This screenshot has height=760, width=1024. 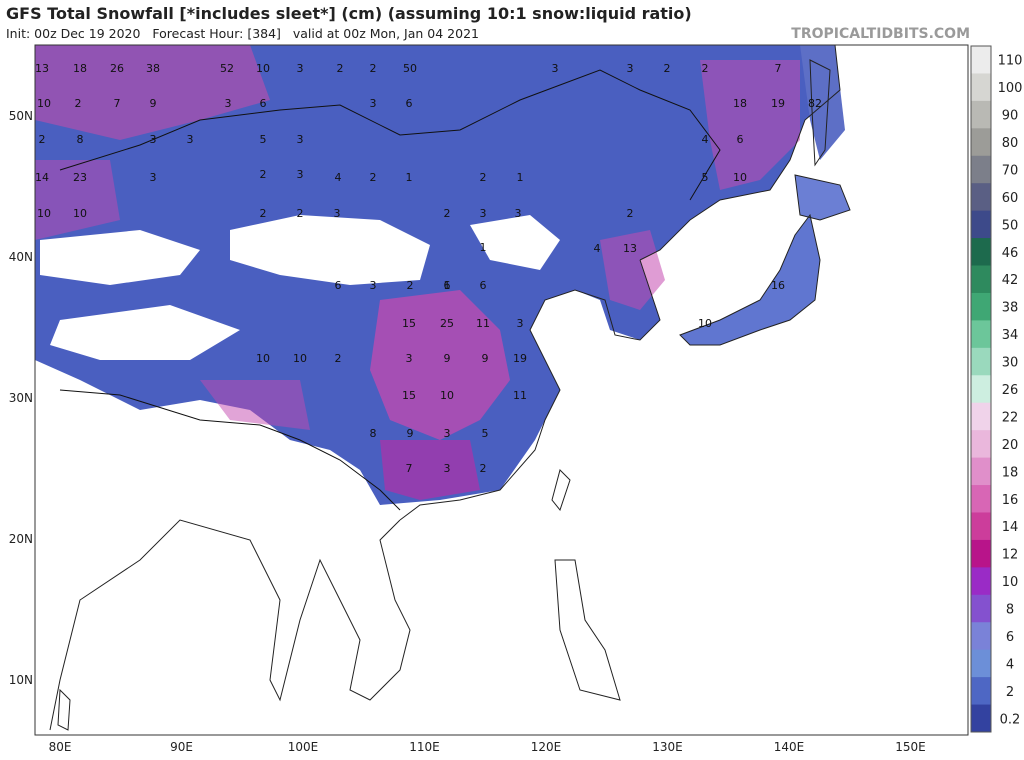 I want to click on colorbar-label: 30, so click(x=1010, y=363).